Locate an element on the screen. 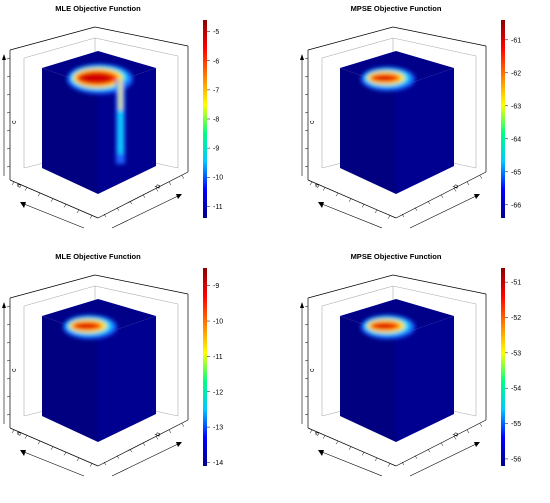 This screenshot has width=550, height=503. colorbar-tick-label: -11 is located at coordinates (218, 207).